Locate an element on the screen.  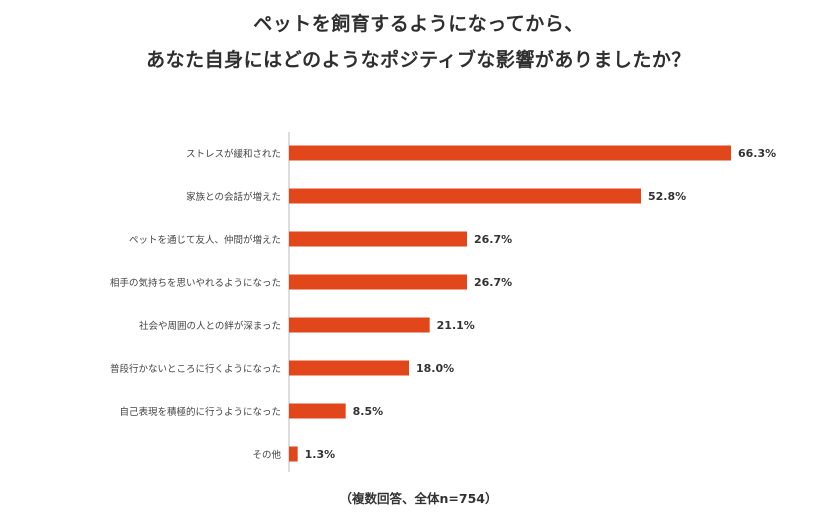
category-label: ストレスが緩和された is located at coordinates (233, 154).